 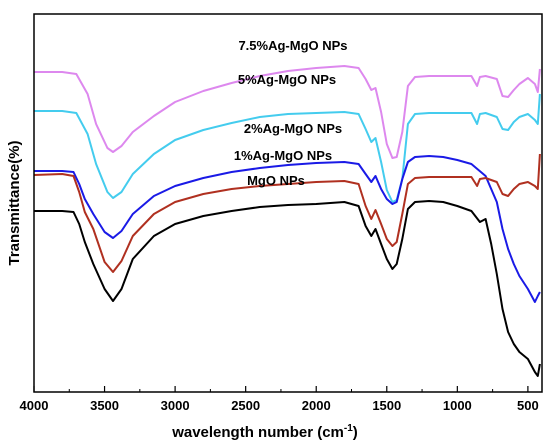 What do you see at coordinates (386, 405) in the screenshot?
I see `x-tick-label: 1500` at bounding box center [386, 405].